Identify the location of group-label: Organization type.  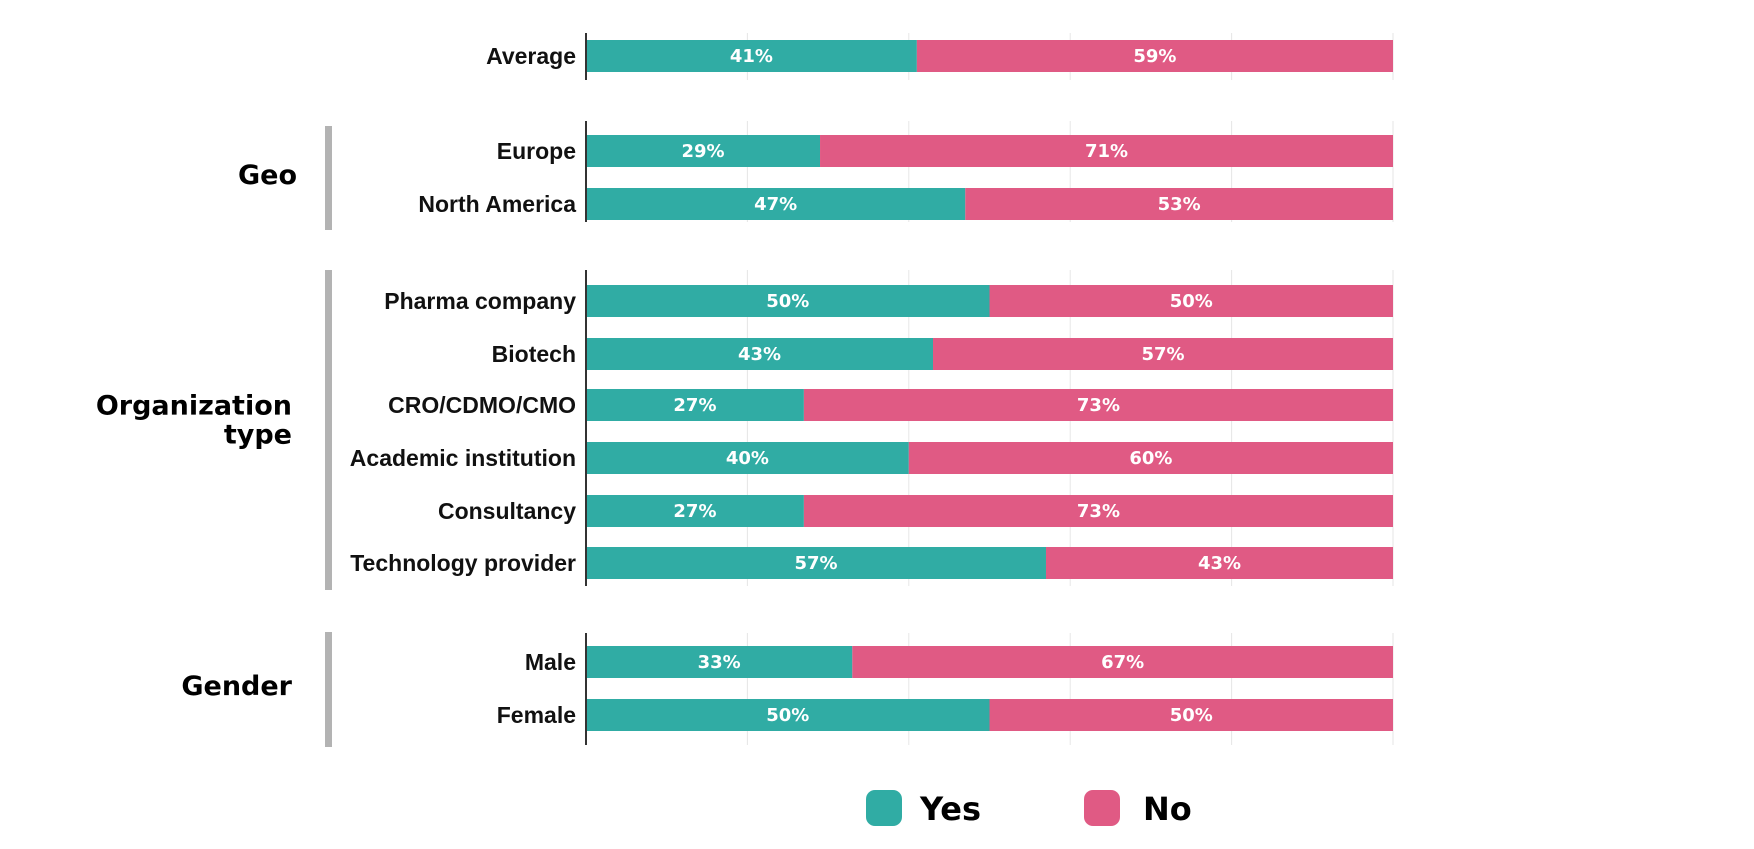
(194, 421).